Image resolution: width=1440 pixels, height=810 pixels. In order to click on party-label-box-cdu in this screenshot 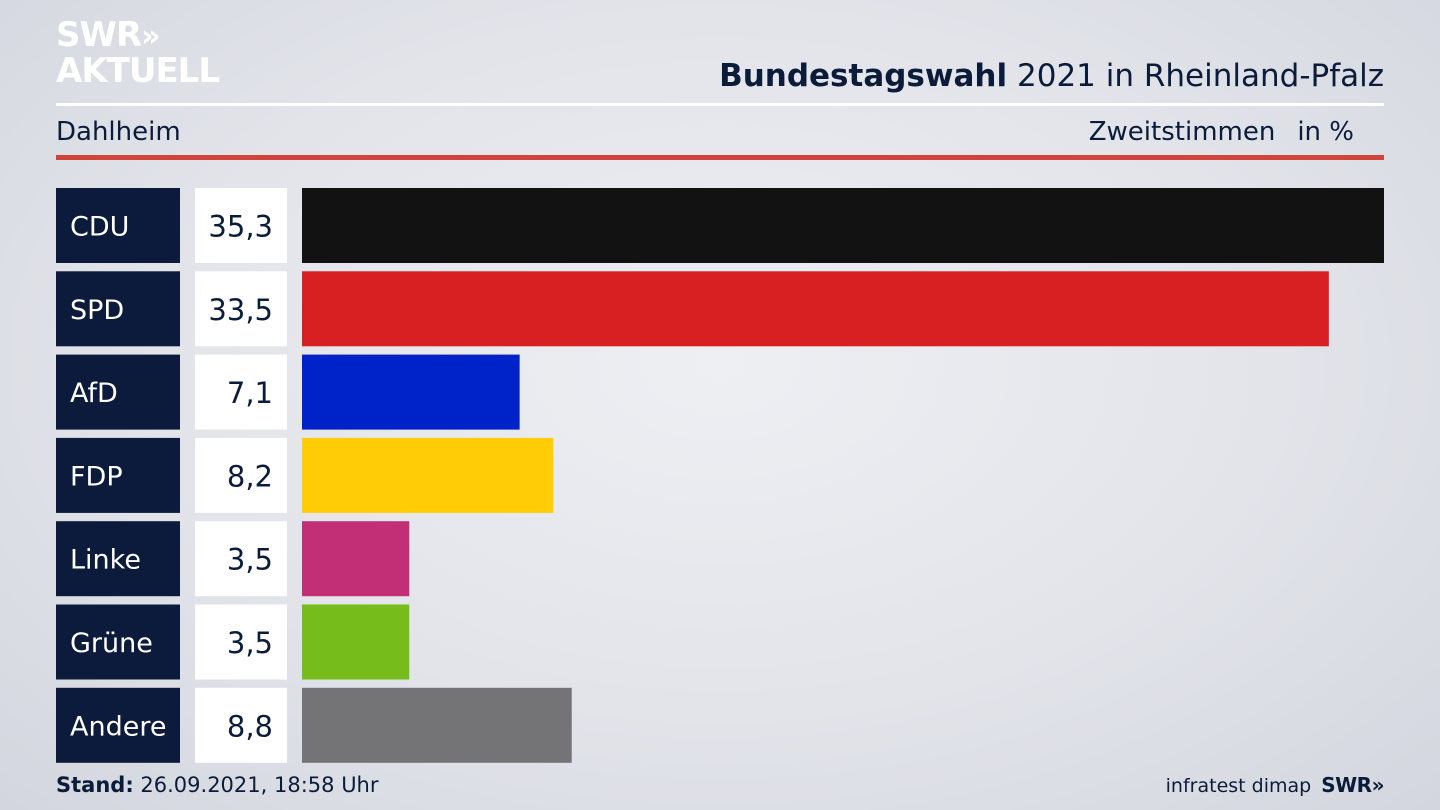, I will do `click(118, 225)`.